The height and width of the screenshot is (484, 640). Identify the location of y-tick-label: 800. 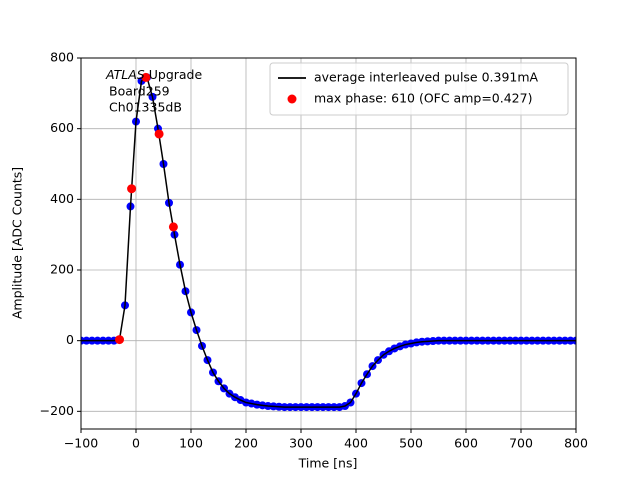
(62, 57).